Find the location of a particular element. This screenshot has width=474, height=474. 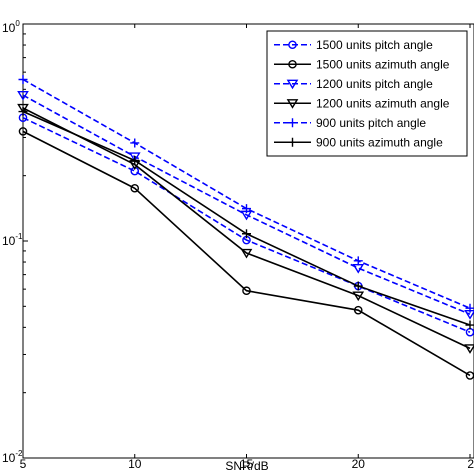

legend-item: 1500 units pitch angle is located at coordinates (353, 45).